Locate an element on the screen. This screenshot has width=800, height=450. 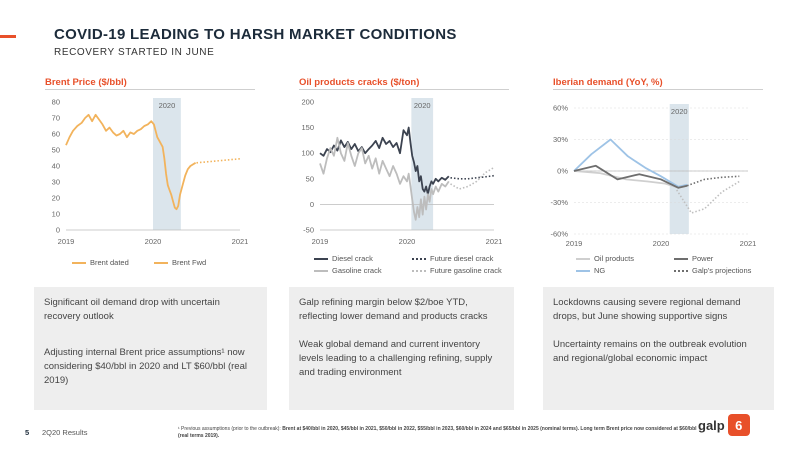
brent-price-chart: 2020 0 10 20 30 40 50 60 70 80 2019 2020 2021 is located at coordinates (150, 172).